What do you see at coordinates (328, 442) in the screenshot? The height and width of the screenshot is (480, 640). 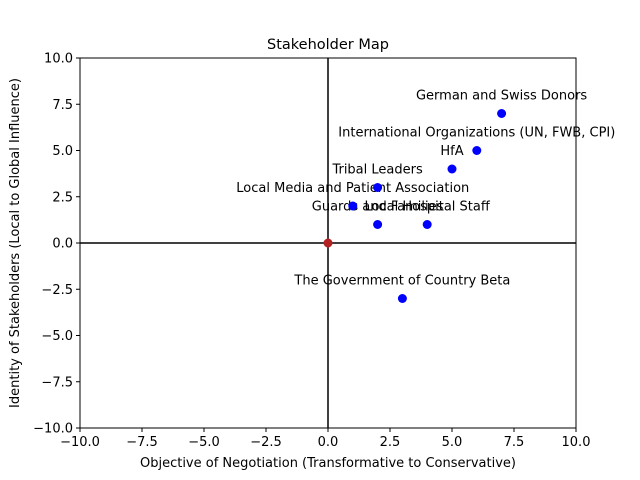 I see `x-tick-label: 0.0` at bounding box center [328, 442].